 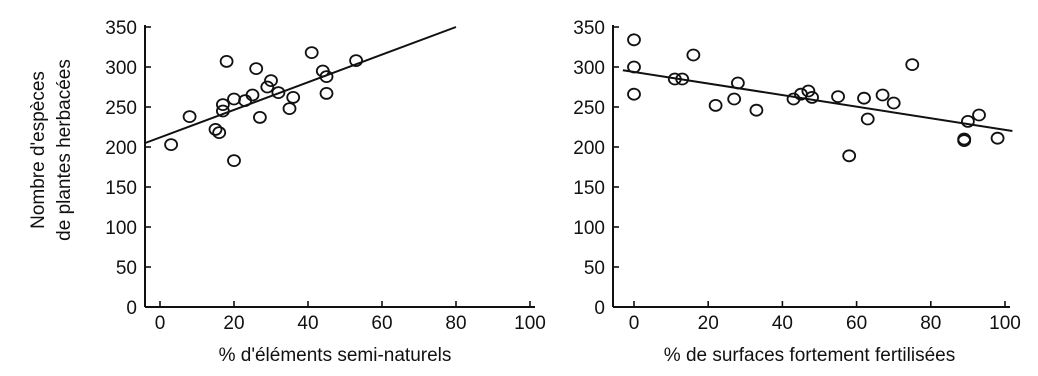 What do you see at coordinates (335, 355) in the screenshot?
I see `x-axis-title: % d'éléments semi-naturels` at bounding box center [335, 355].